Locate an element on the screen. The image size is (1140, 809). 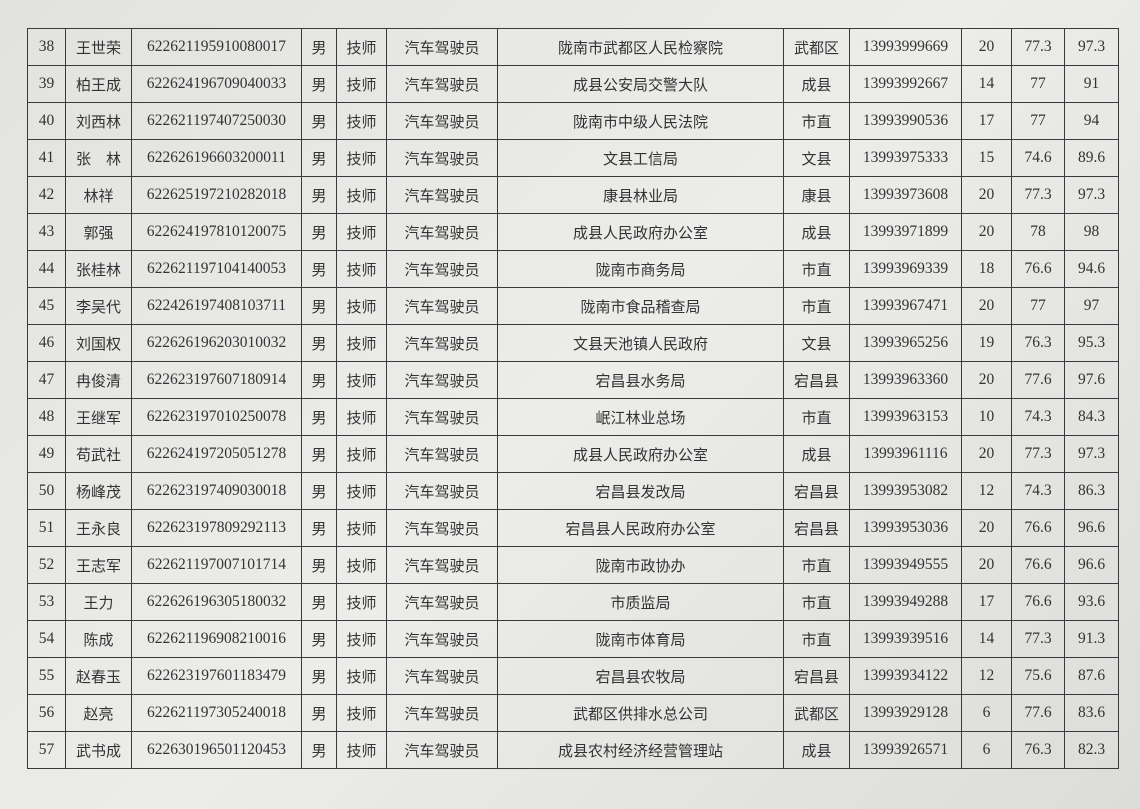
phone-cell: 13993953036 is located at coordinates (905, 528).